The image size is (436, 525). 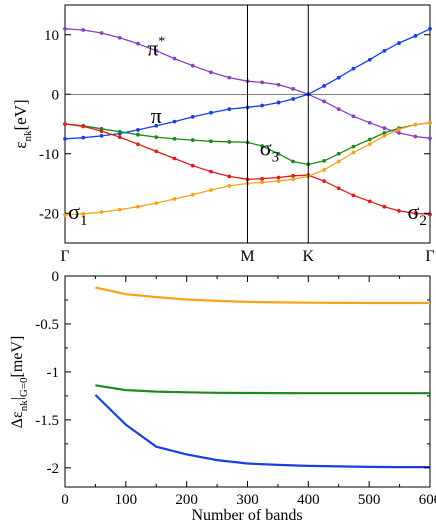 What do you see at coordinates (56, 277) in the screenshot?
I see `y-tick-label: 0` at bounding box center [56, 277].